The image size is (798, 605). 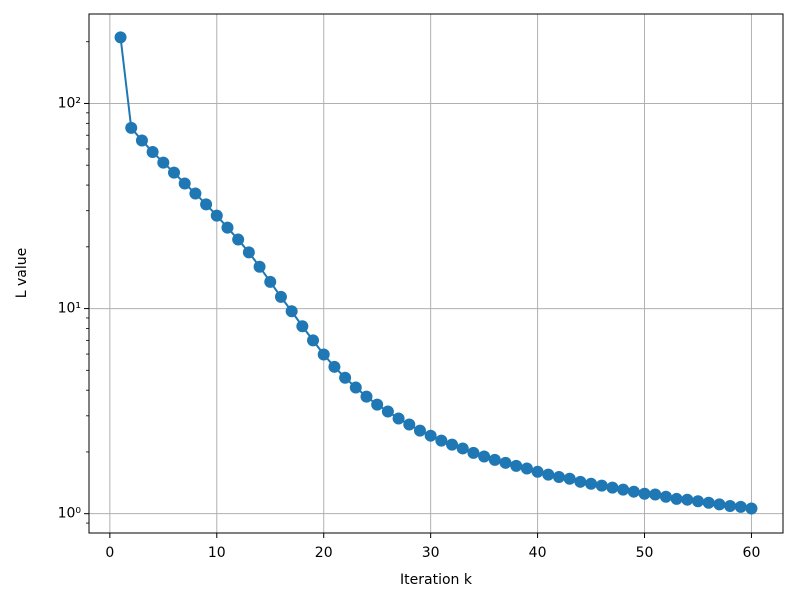 What do you see at coordinates (69, 103) in the screenshot?
I see `y-tick-label: 10²` at bounding box center [69, 103].